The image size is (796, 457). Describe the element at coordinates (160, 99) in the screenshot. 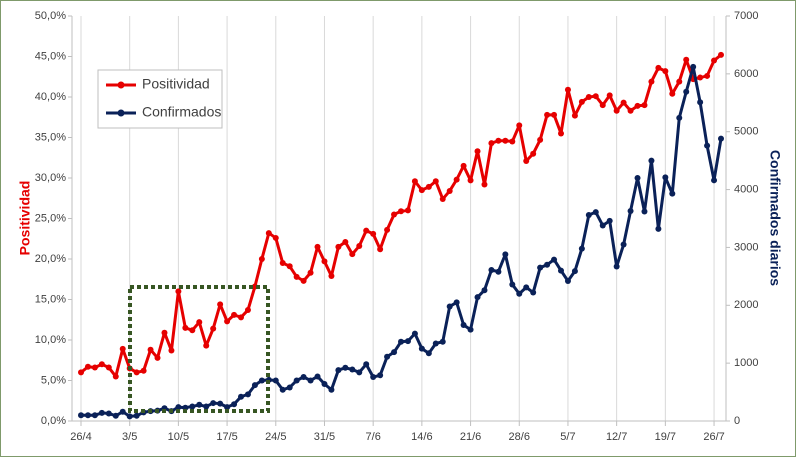

I see `legend-box` at that location.